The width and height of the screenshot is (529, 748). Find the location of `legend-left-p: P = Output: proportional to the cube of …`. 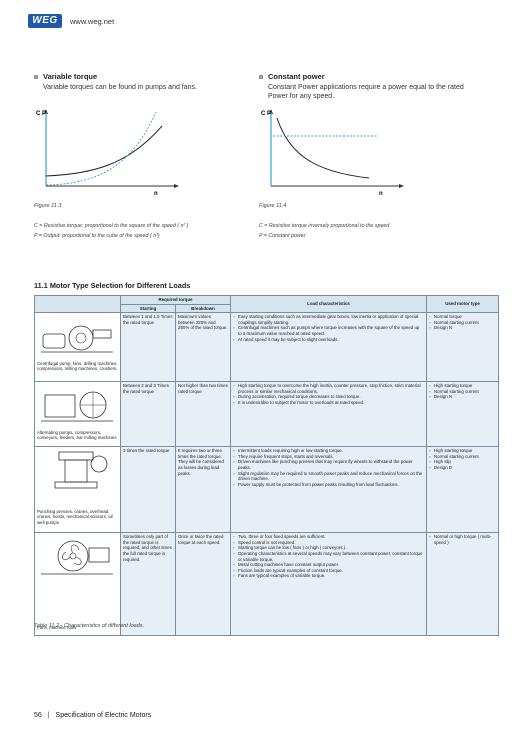

legend-left-p: P = Output: proportional to the cube of … is located at coordinates (97, 236).